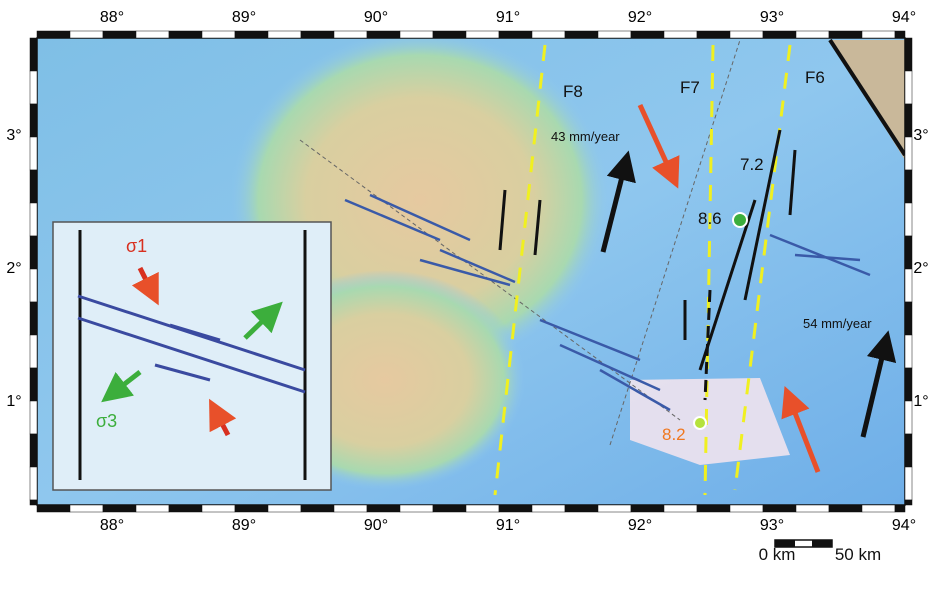 The height and width of the screenshot is (599, 931). I want to click on stress-label: σ3, so click(106, 421).